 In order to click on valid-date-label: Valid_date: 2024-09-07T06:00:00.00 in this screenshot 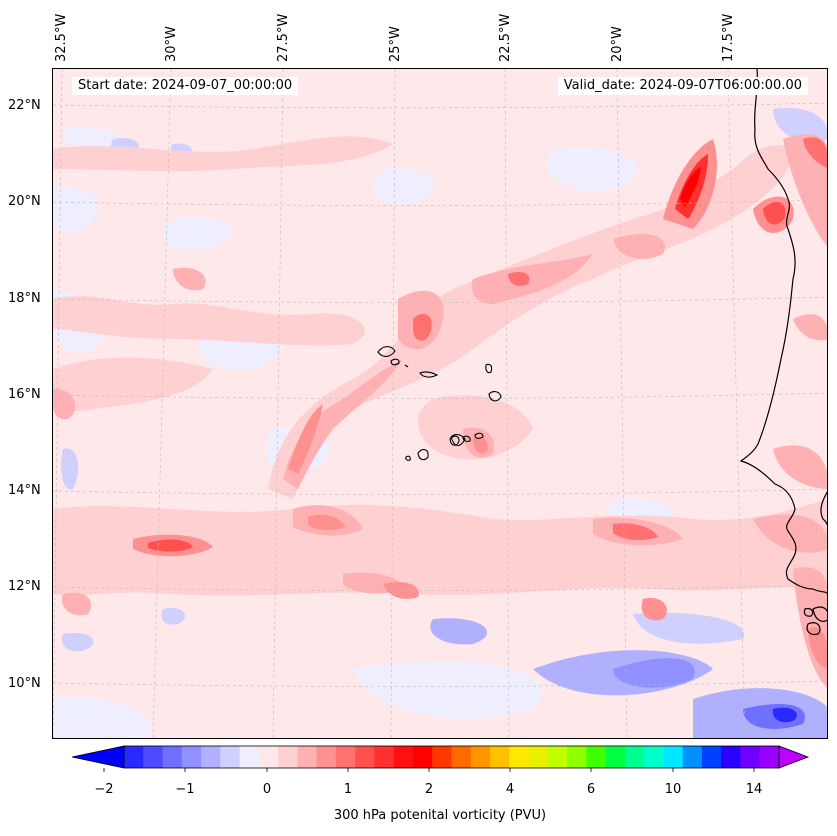, I will do `click(682, 86)`.